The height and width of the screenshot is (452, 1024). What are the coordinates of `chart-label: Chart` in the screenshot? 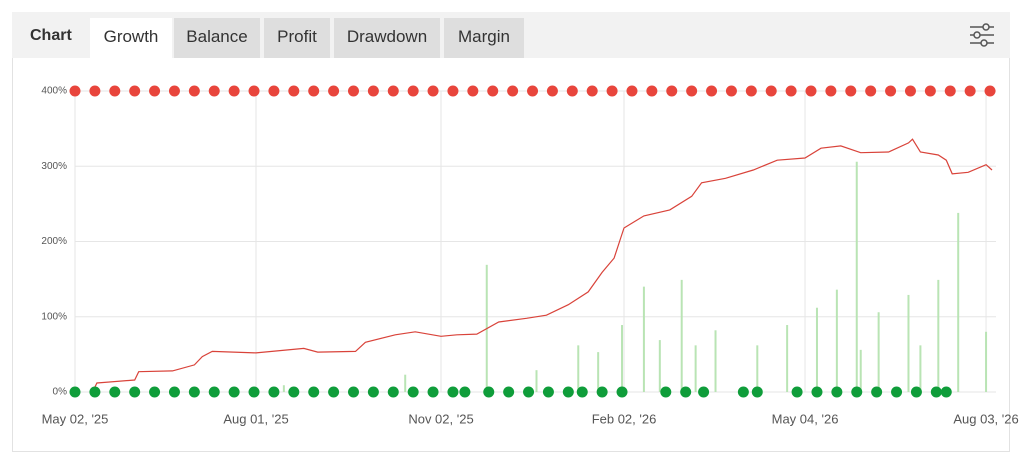 It's located at (51, 35).